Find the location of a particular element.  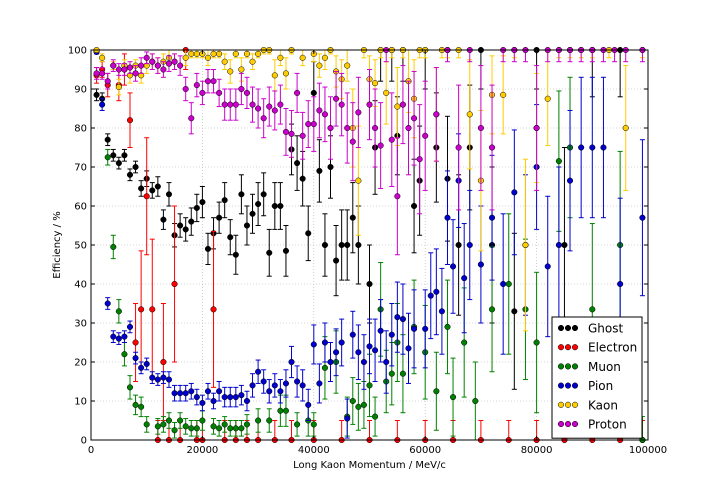

y-tick-label: 50 is located at coordinates (80, 246).